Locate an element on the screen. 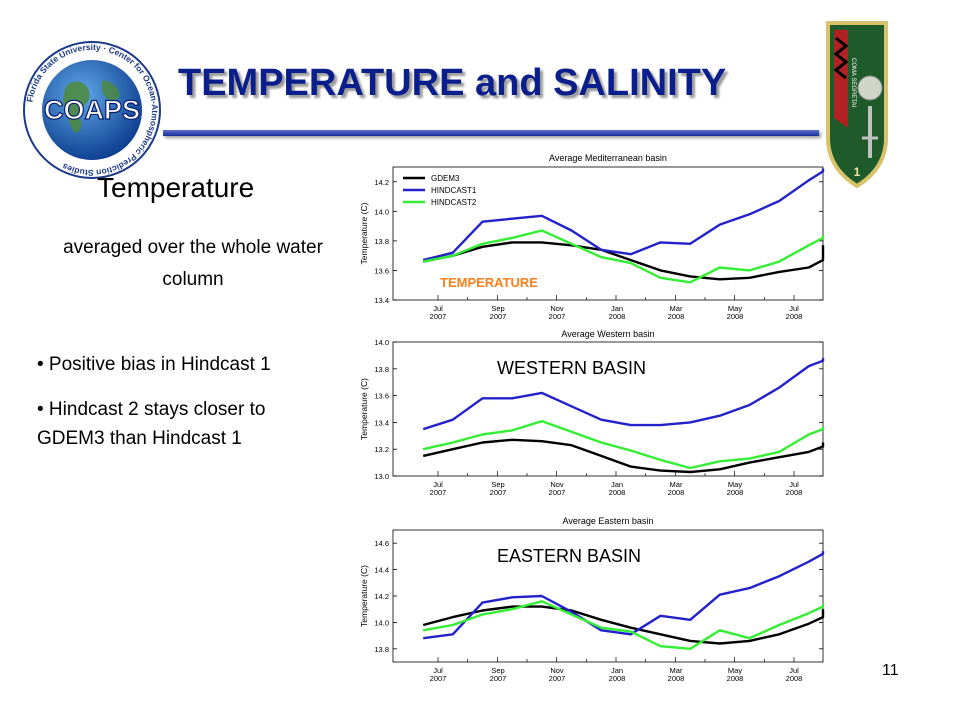 The height and width of the screenshot is (720, 960). y-tick-label: 14.4 is located at coordinates (381, 570).